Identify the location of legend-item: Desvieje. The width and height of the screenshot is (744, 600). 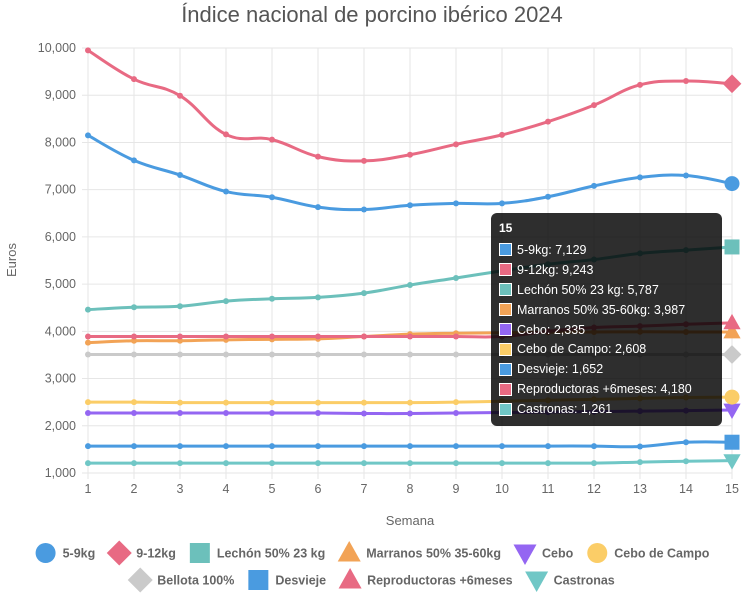
(287, 580).